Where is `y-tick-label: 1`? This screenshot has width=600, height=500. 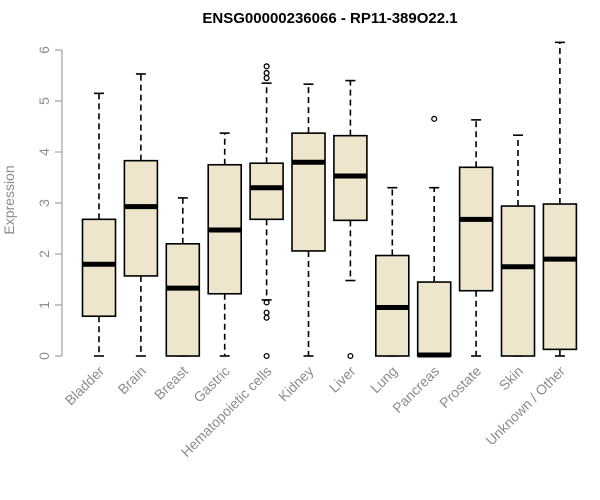
y-tick-label: 1 is located at coordinates (44, 305).